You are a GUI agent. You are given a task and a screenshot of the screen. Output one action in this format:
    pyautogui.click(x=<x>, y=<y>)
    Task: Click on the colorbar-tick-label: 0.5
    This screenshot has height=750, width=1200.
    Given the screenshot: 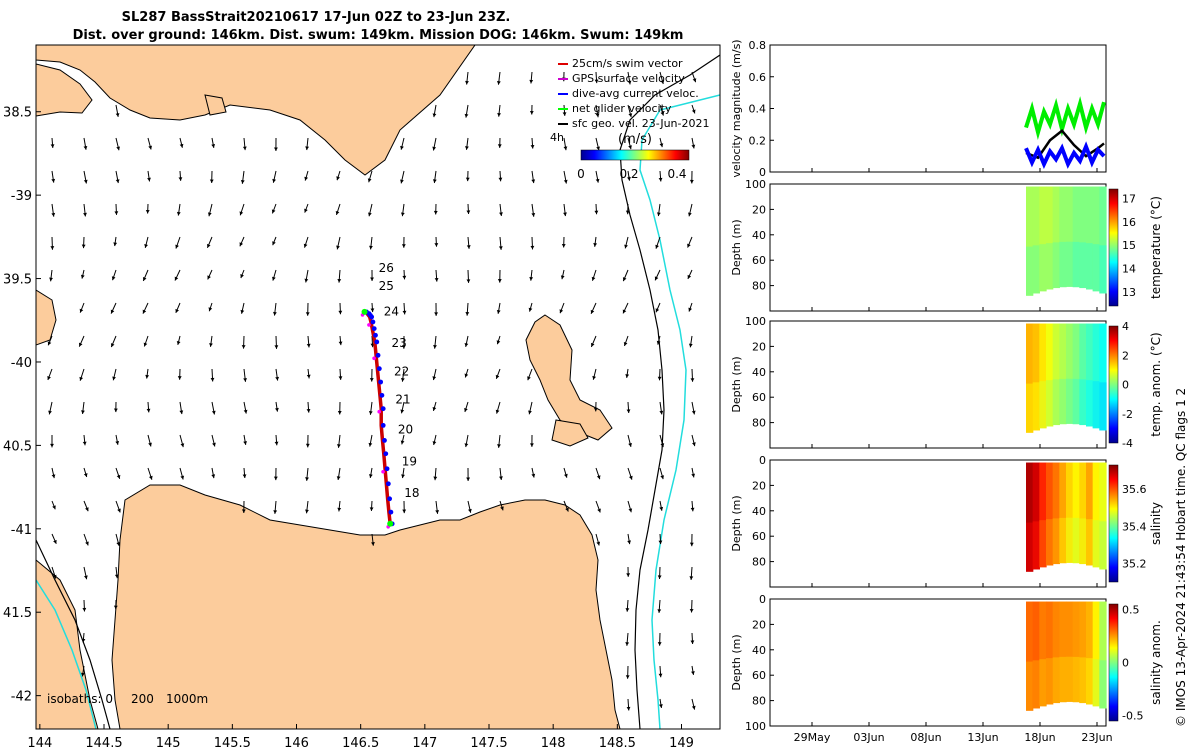 What is the action you would take?
    pyautogui.click(x=1131, y=609)
    